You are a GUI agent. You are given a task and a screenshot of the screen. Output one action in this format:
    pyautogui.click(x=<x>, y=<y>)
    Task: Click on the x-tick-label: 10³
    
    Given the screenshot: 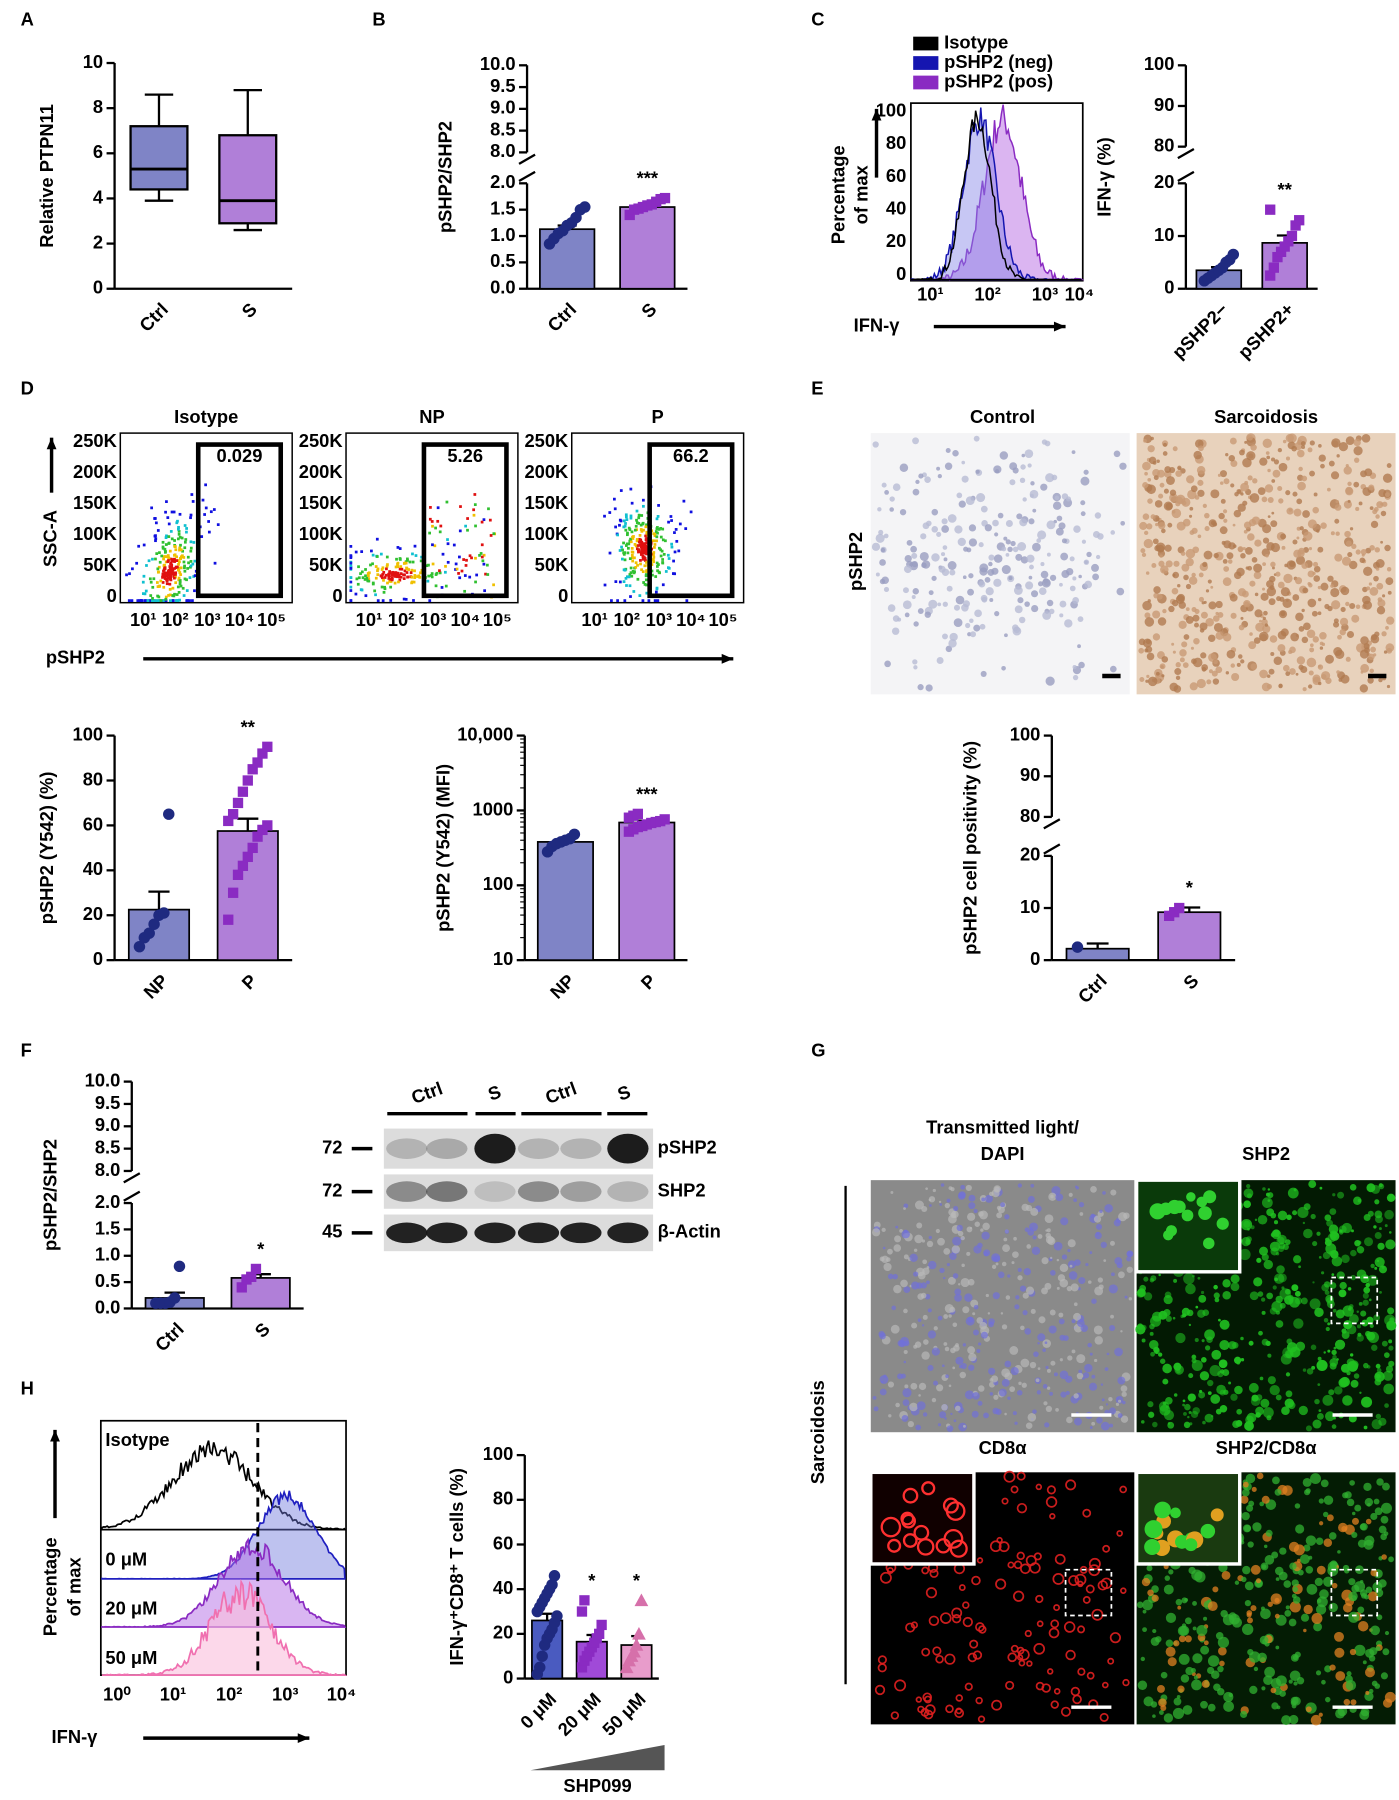 What is the action you would take?
    pyautogui.click(x=433, y=619)
    